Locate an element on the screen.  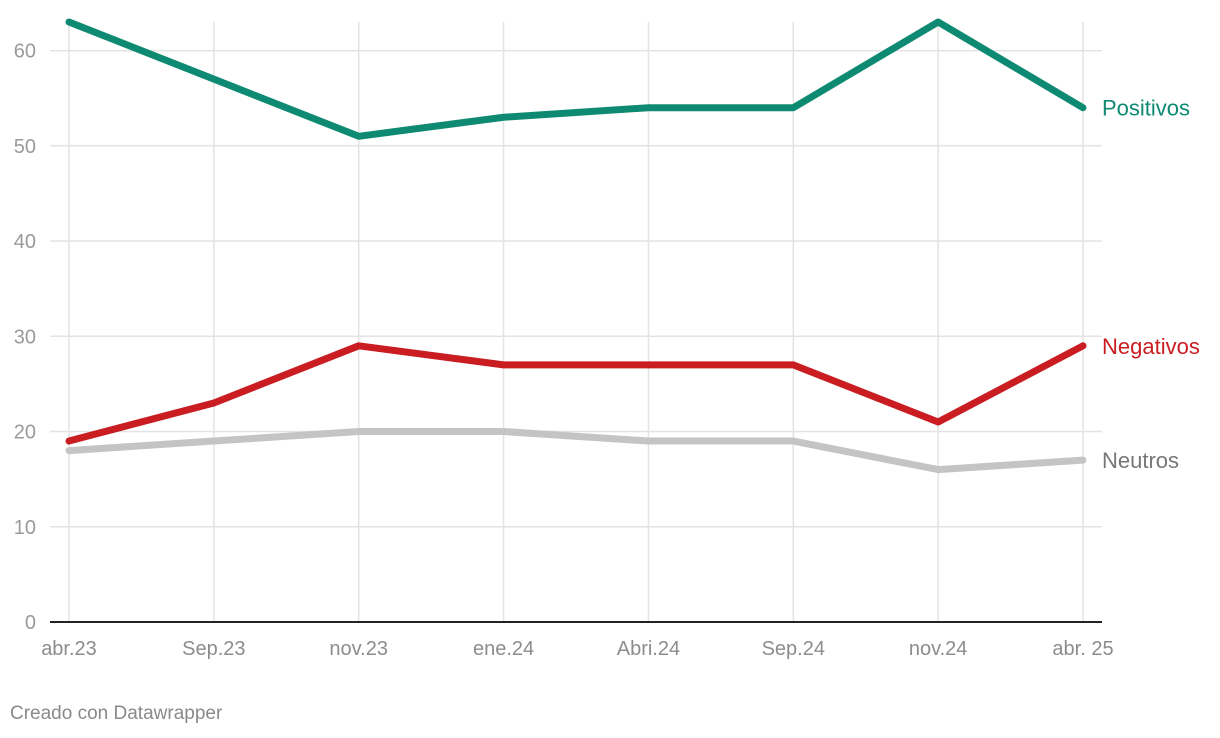
x-tick-label-ene-24: ene.24 is located at coordinates (503, 649).